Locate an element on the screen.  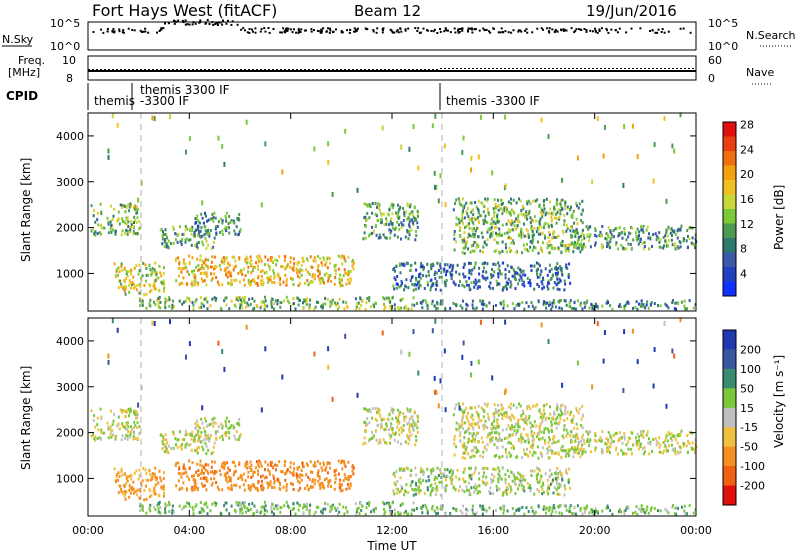
freq-tick-high: 10 is located at coordinates (69, 60).